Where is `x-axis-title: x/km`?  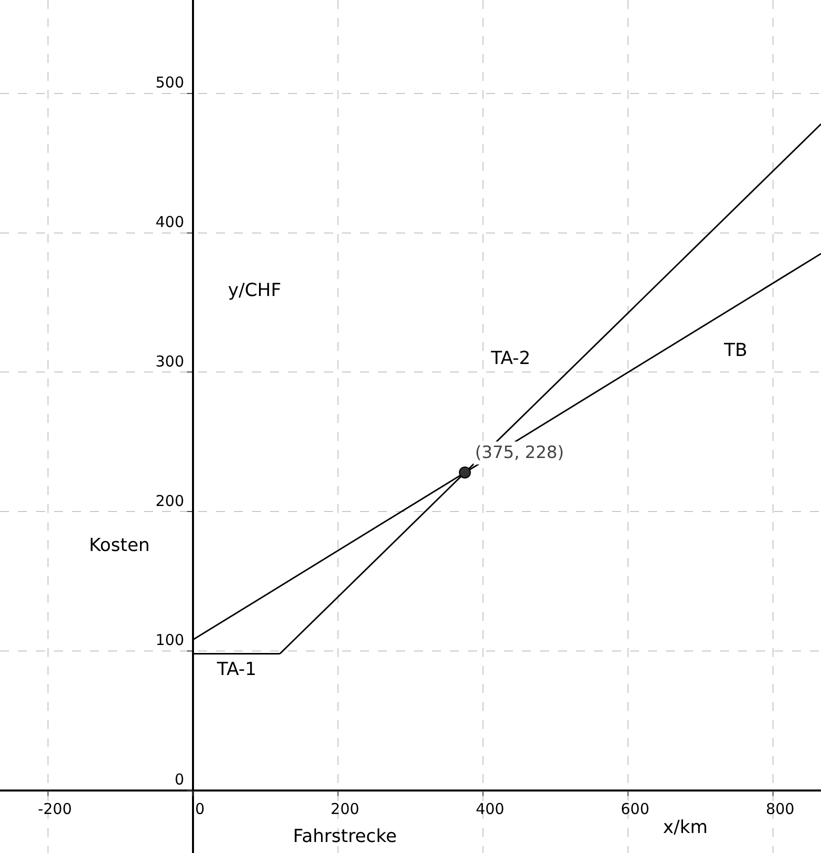 x-axis-title: x/km is located at coordinates (685, 827).